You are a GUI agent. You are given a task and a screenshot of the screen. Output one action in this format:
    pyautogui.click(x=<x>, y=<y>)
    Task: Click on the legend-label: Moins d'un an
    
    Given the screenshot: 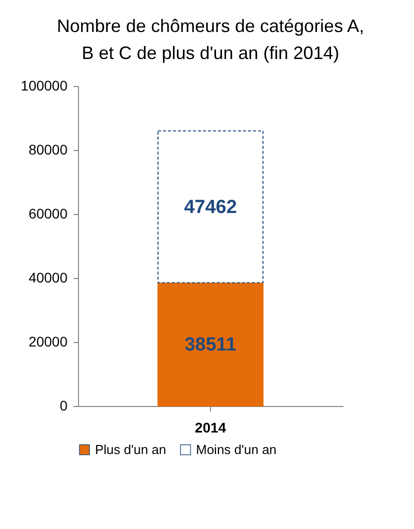 What is the action you would take?
    pyautogui.click(x=236, y=449)
    